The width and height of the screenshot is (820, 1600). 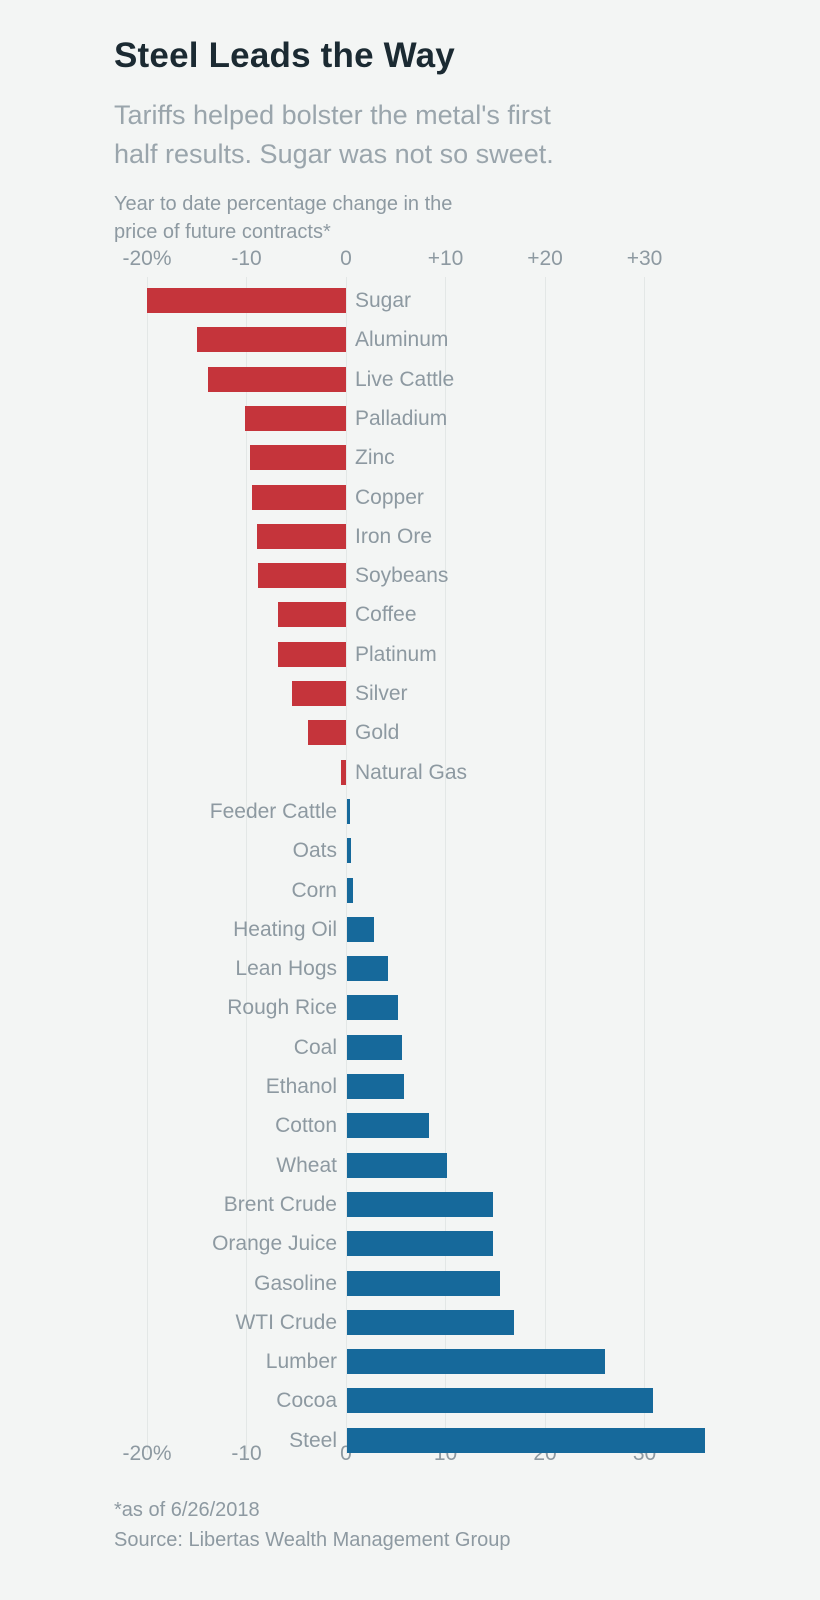 I want to click on footnote-asof: *as of 6/26/2018, so click(x=187, y=1510).